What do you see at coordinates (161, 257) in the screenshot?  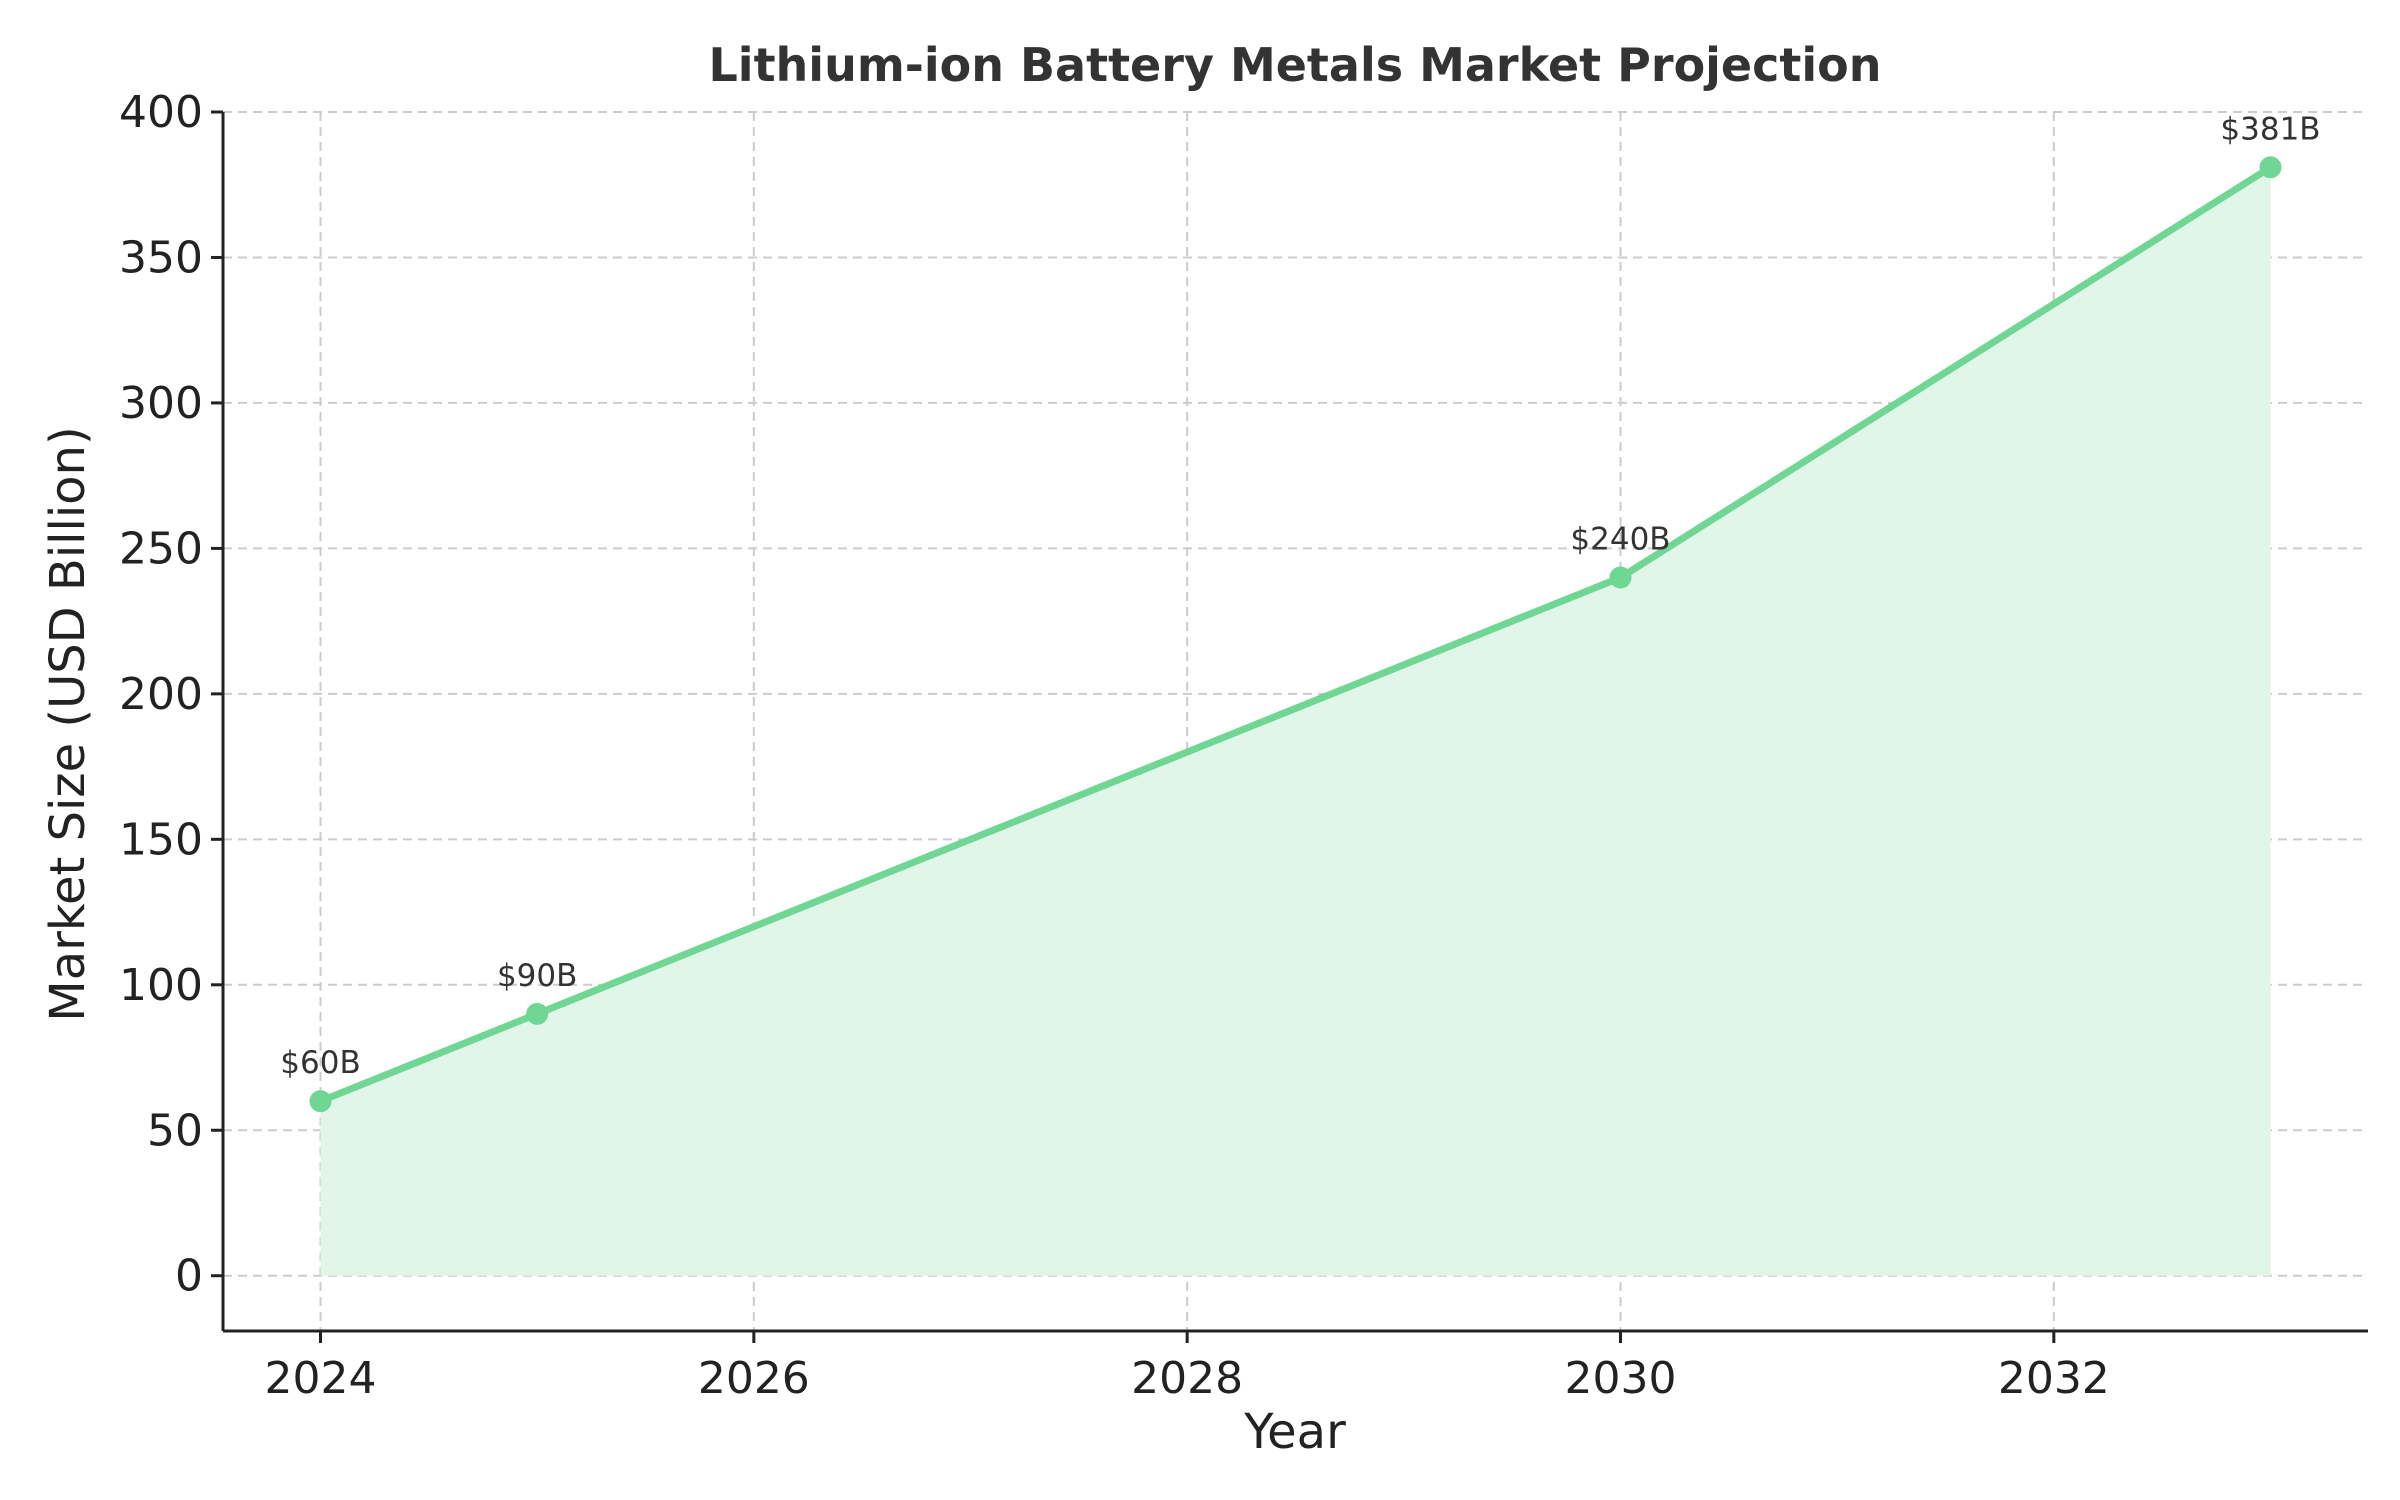 I see `y-tick-label: 350` at bounding box center [161, 257].